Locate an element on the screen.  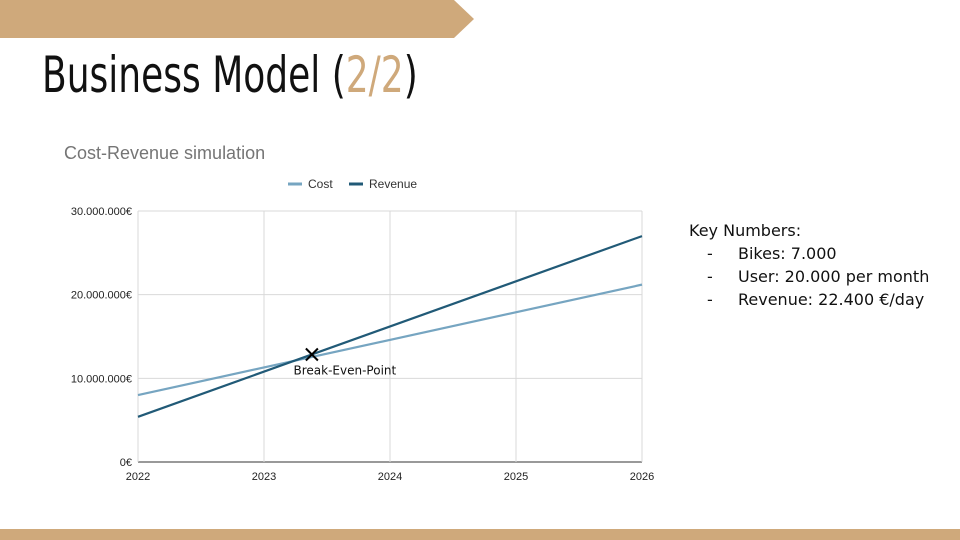
title-prefix: Business Model ( is located at coordinates (194, 75).